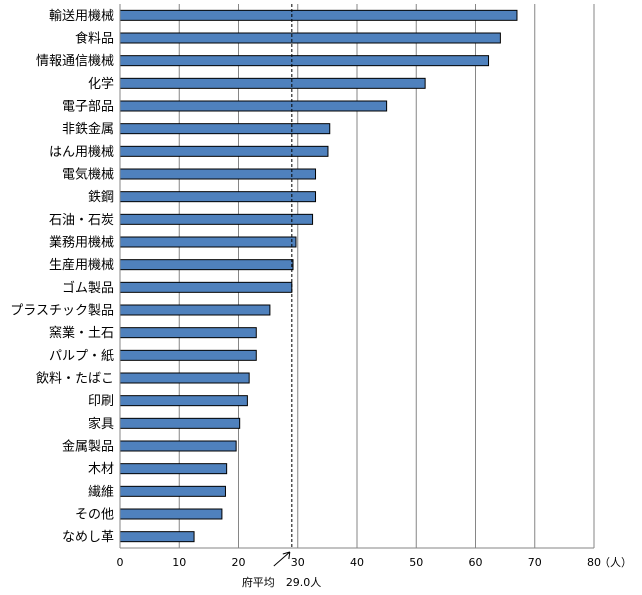 This screenshot has width=642, height=595. What do you see at coordinates (357, 562) in the screenshot?
I see `x-tick-label: 40` at bounding box center [357, 562].